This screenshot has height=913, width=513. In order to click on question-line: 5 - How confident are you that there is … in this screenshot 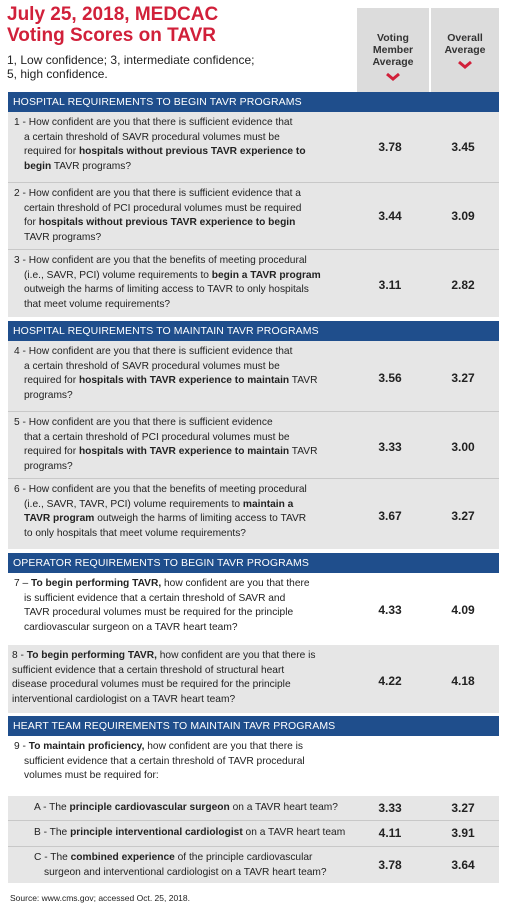, I will do `click(143, 422)`.